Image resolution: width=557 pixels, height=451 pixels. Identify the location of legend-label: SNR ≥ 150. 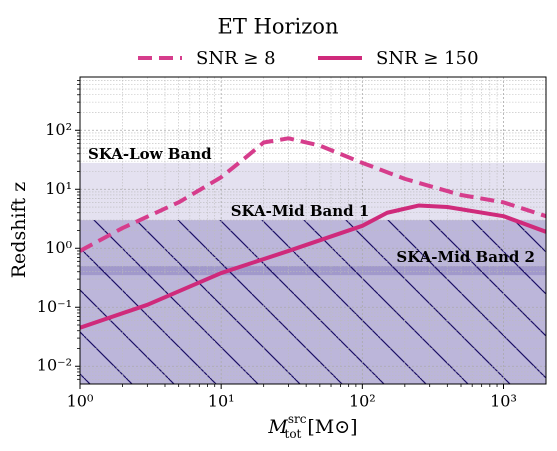
(427, 58).